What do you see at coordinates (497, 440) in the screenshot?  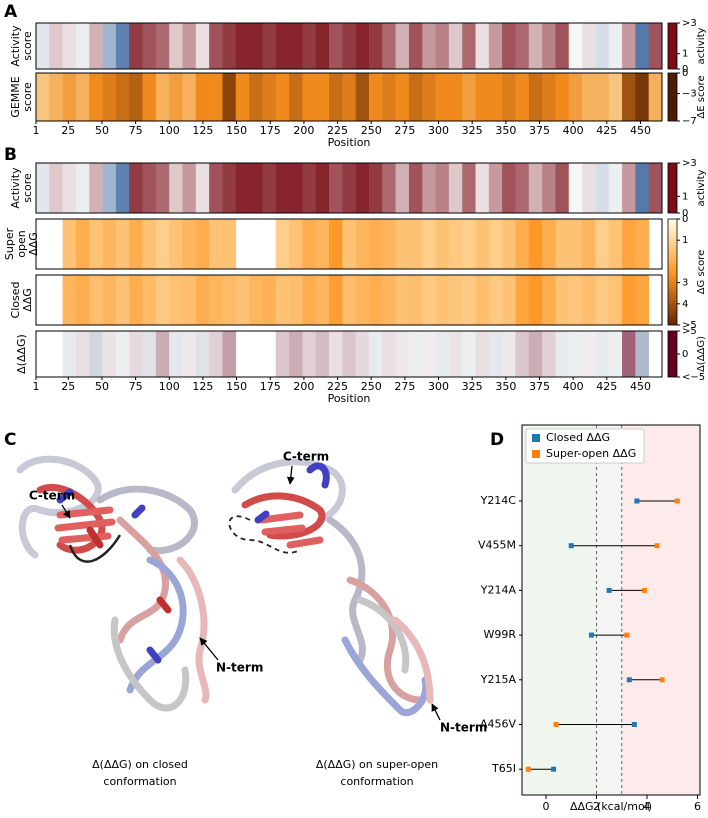 I see `panel-label: D` at bounding box center [497, 440].